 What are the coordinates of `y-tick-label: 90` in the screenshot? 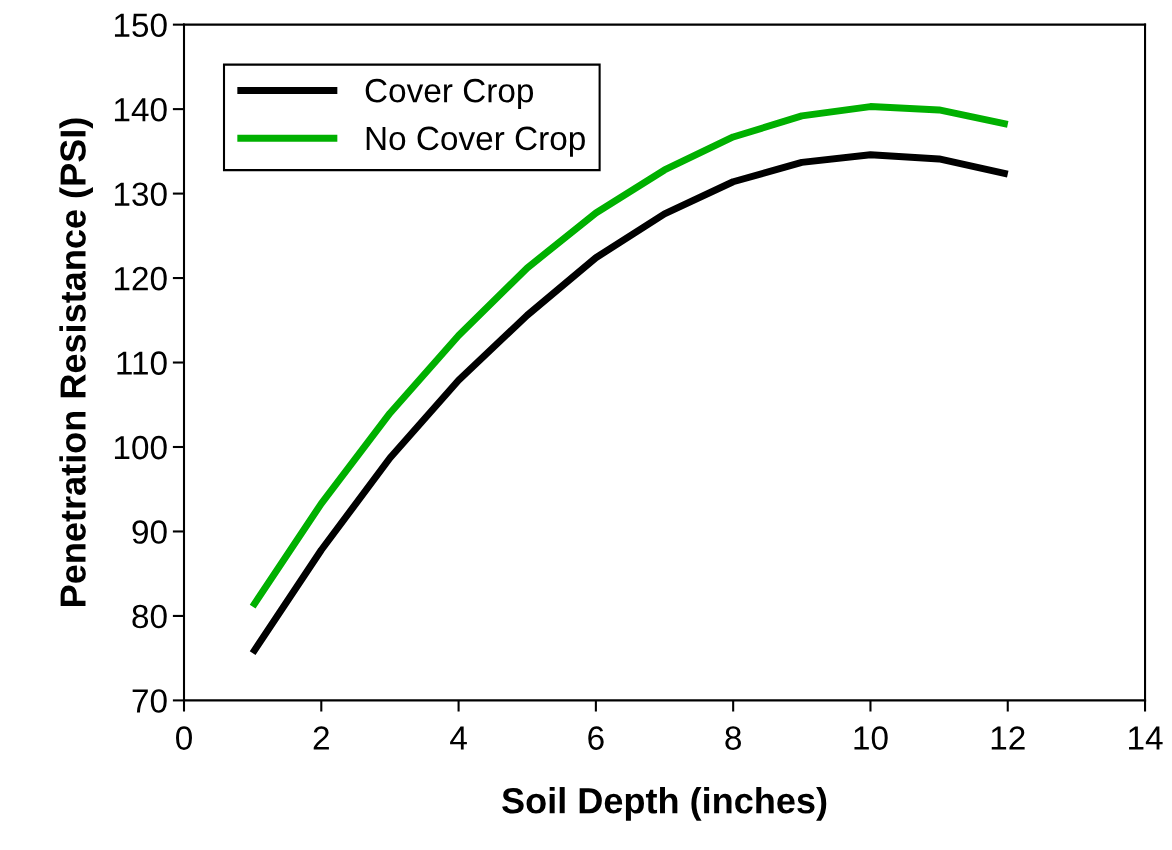 It's located at (149, 532).